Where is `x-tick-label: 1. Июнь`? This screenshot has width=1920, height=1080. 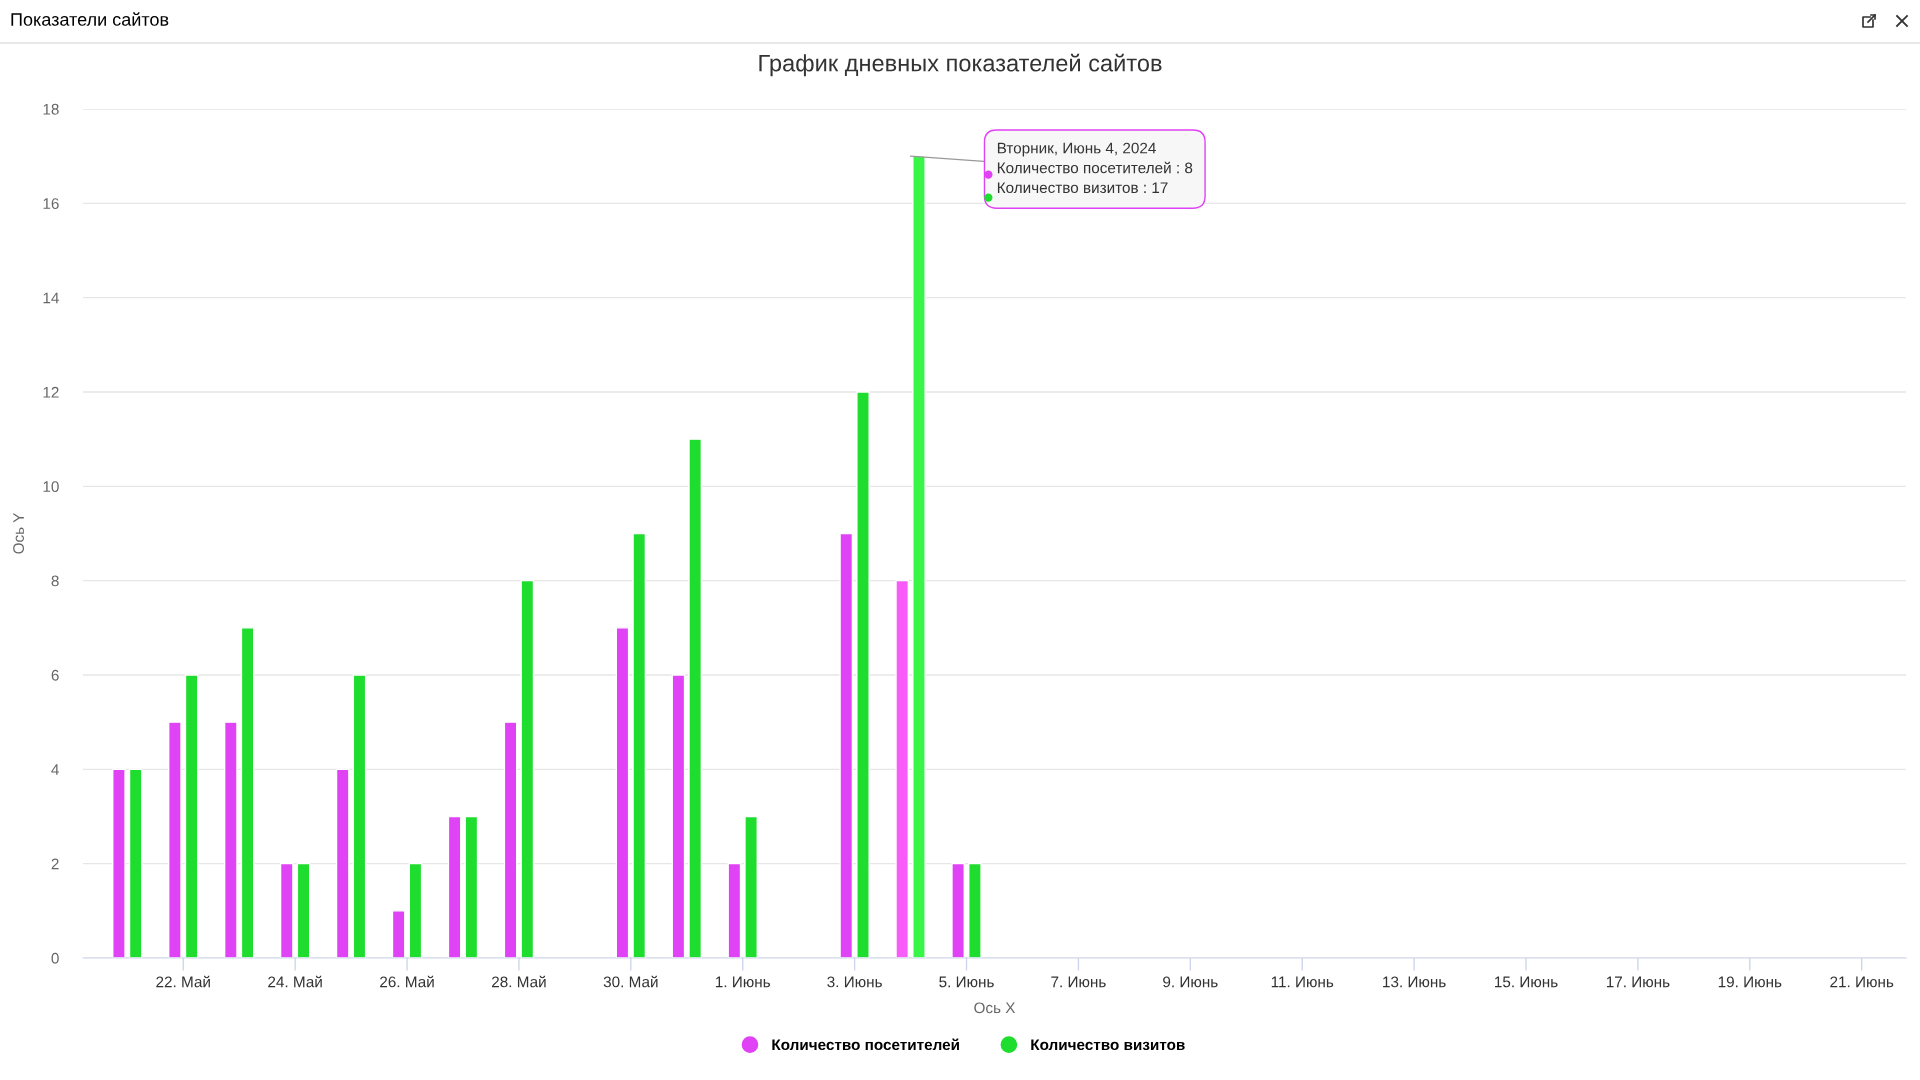 x-tick-label: 1. Июнь is located at coordinates (743, 982).